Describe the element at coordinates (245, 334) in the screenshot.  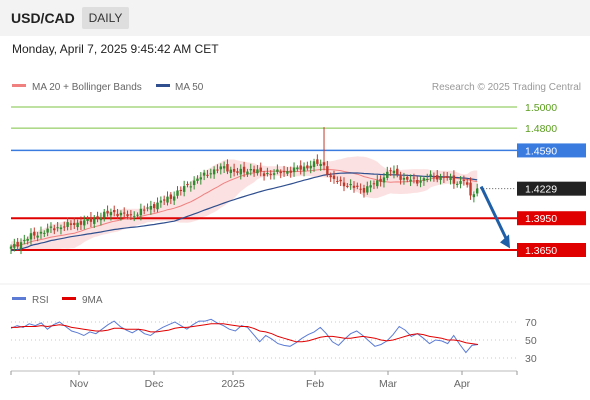
I see `rsi-ma-line` at that location.